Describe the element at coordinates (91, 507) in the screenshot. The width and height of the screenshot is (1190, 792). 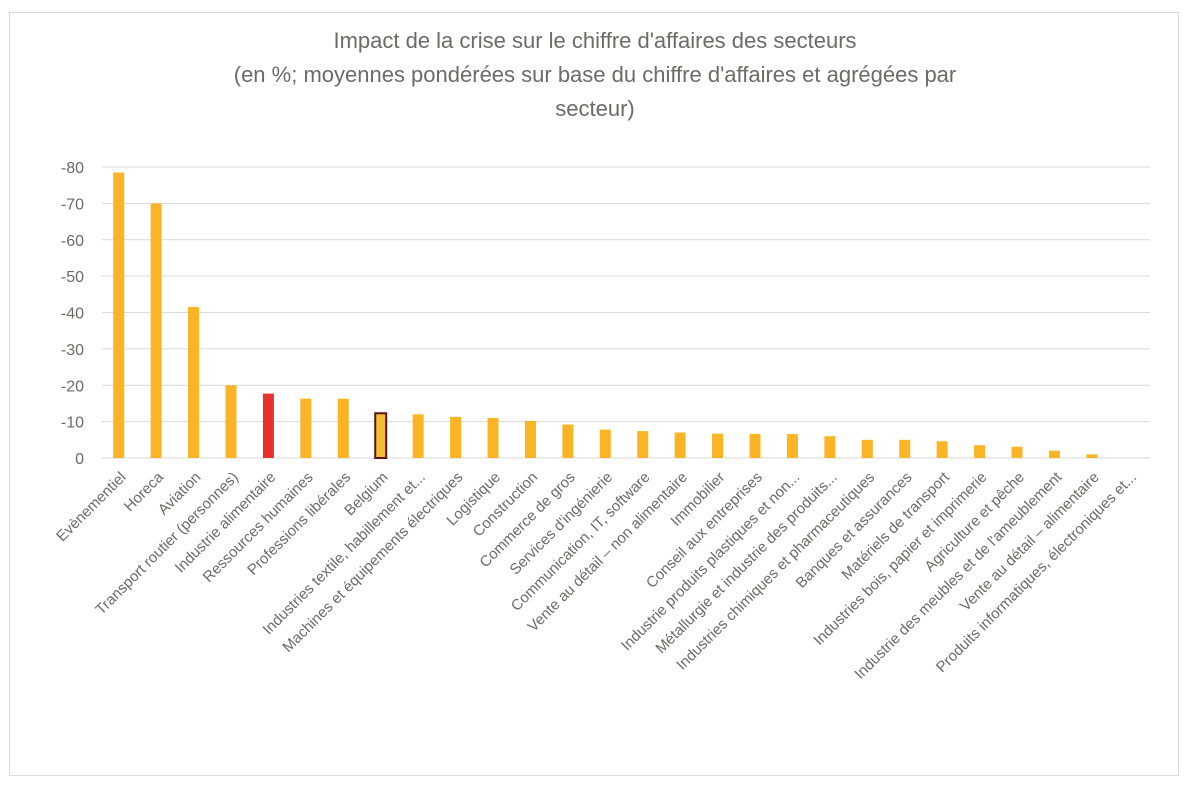
I see `x-category-label: Evènementiel` at that location.